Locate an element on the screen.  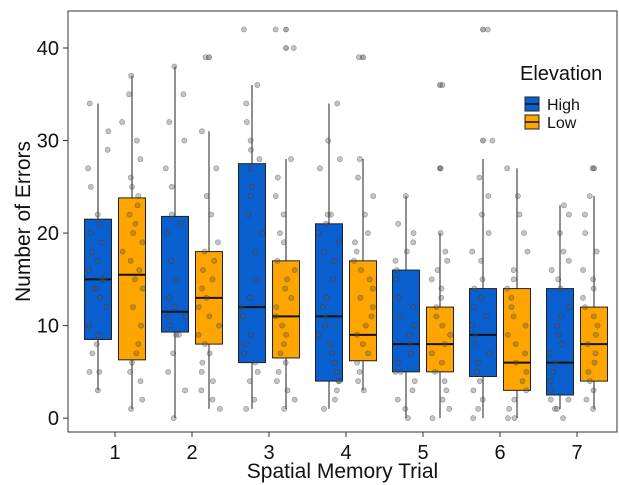
box-low is located at coordinates (132, 279).